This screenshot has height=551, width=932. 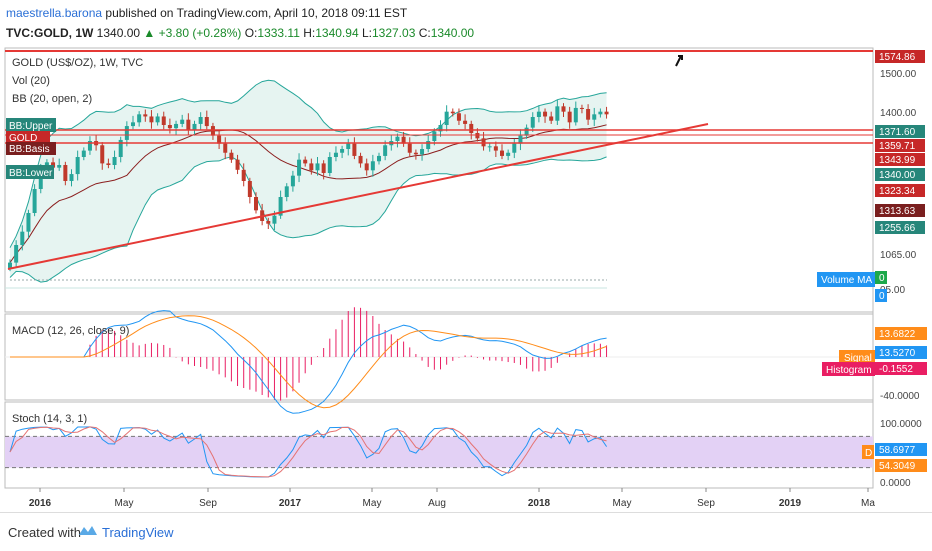 What do you see at coordinates (897, 191) in the screenshot?
I see `svg-text: 1323.34` at bounding box center [897, 191].